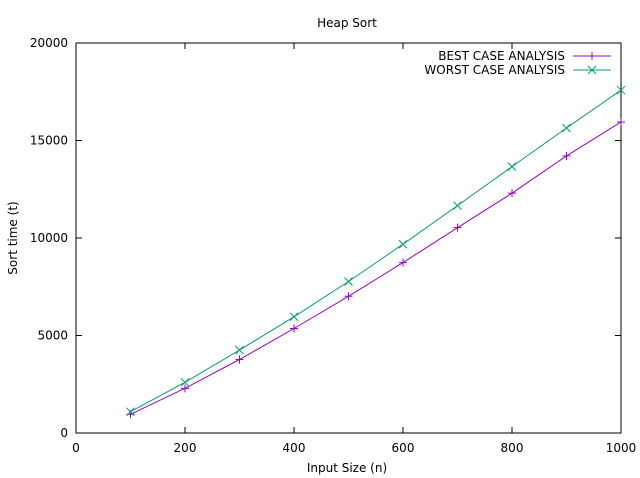  What do you see at coordinates (621, 448) in the screenshot?
I see `x-tick-label: 1000` at bounding box center [621, 448].